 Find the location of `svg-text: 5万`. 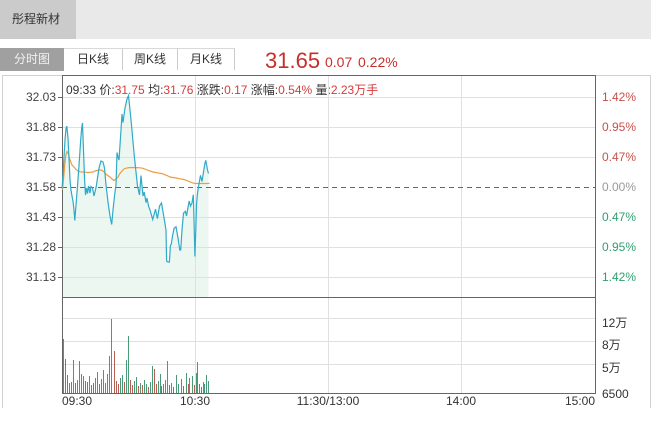

svg-text: 5万 is located at coordinates (611, 368).